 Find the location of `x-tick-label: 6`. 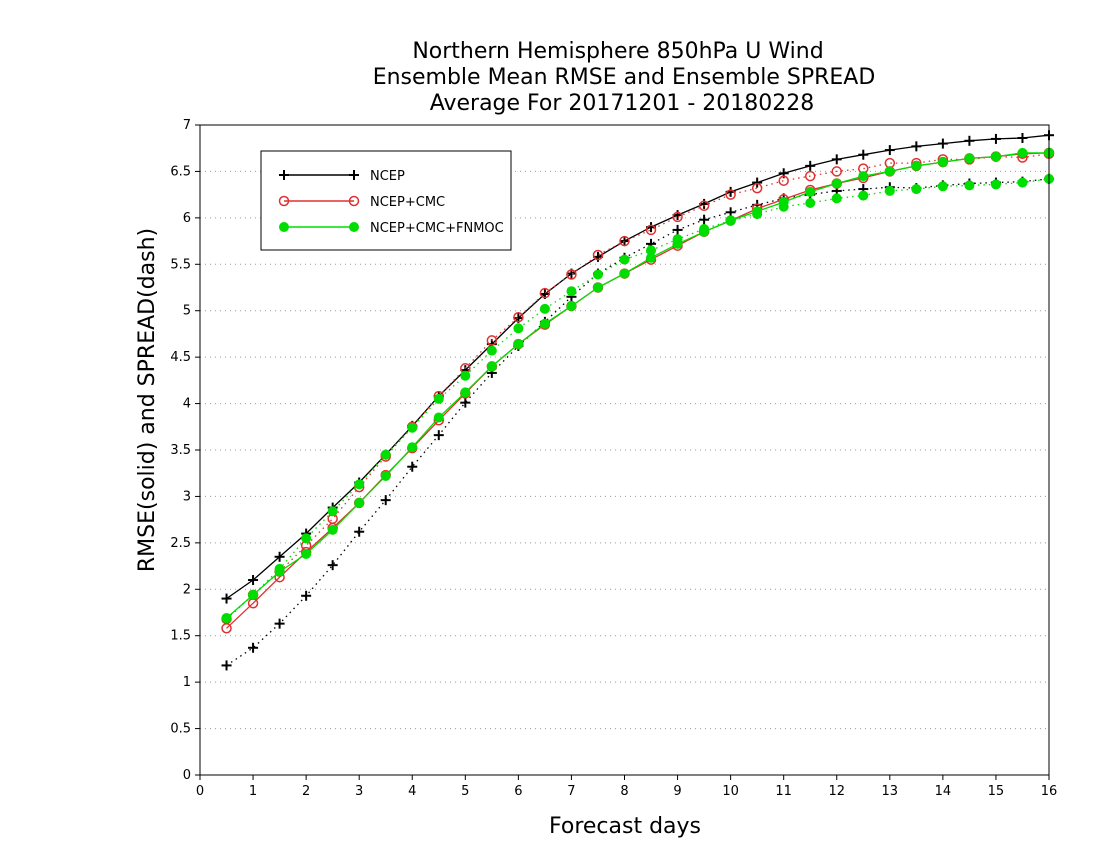

x-tick-label: 6 is located at coordinates (518, 791).